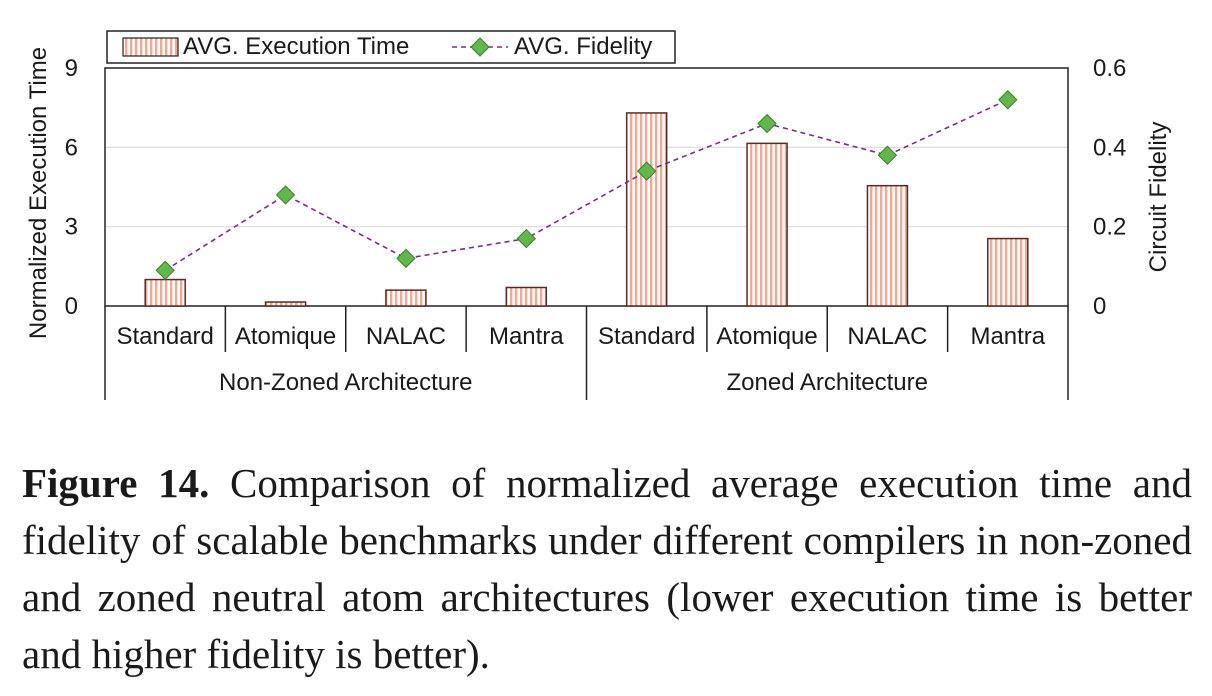  I want to click on legend-bar-label: AVG. Execution Time, so click(296, 46).